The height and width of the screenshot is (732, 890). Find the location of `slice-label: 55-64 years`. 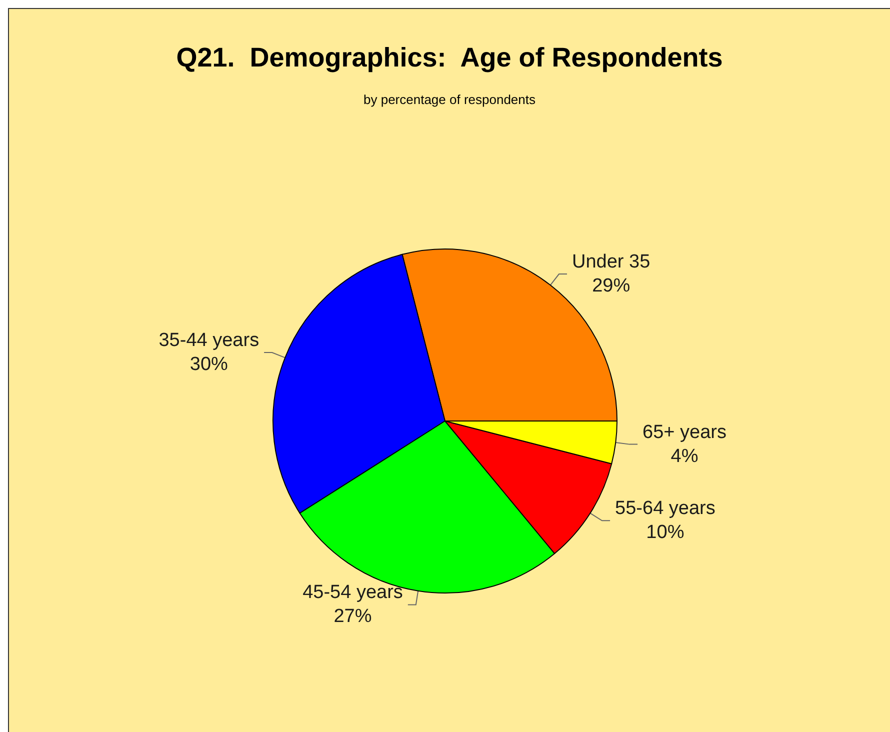

slice-label: 55-64 years is located at coordinates (665, 509).